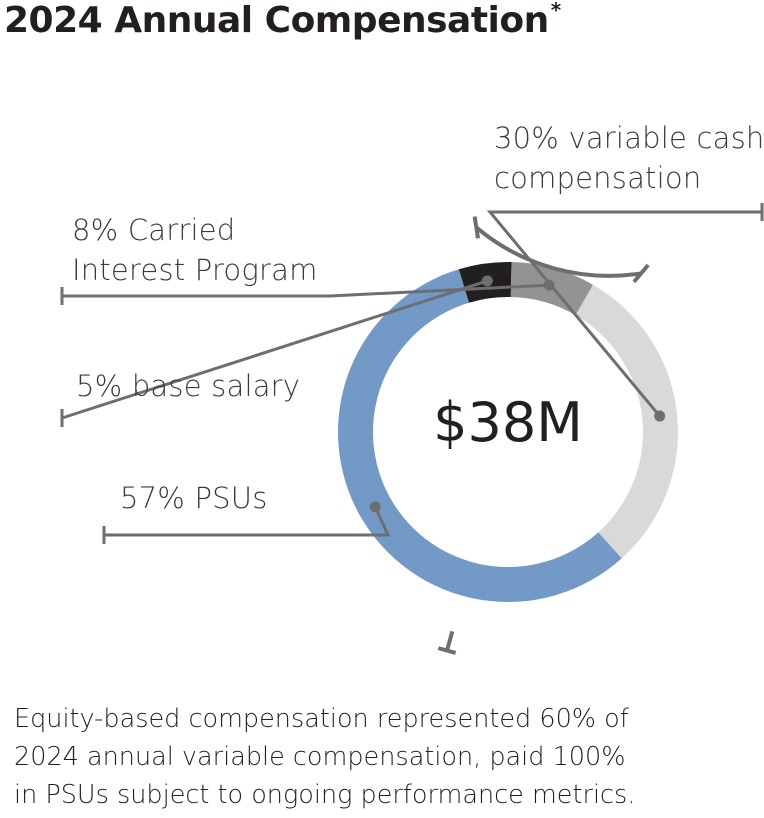 The height and width of the screenshot is (818, 764). What do you see at coordinates (660, 416) in the screenshot?
I see `leader-dot-variable-cash` at bounding box center [660, 416].